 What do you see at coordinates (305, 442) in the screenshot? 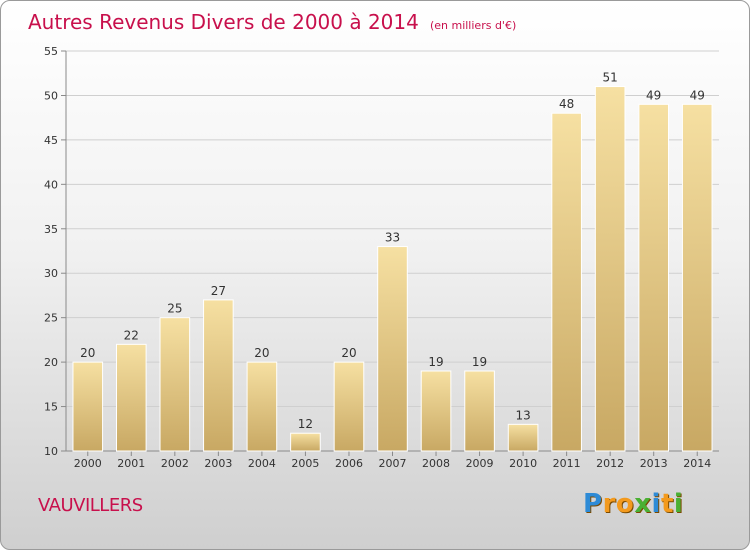
I see `bar-2005` at bounding box center [305, 442].